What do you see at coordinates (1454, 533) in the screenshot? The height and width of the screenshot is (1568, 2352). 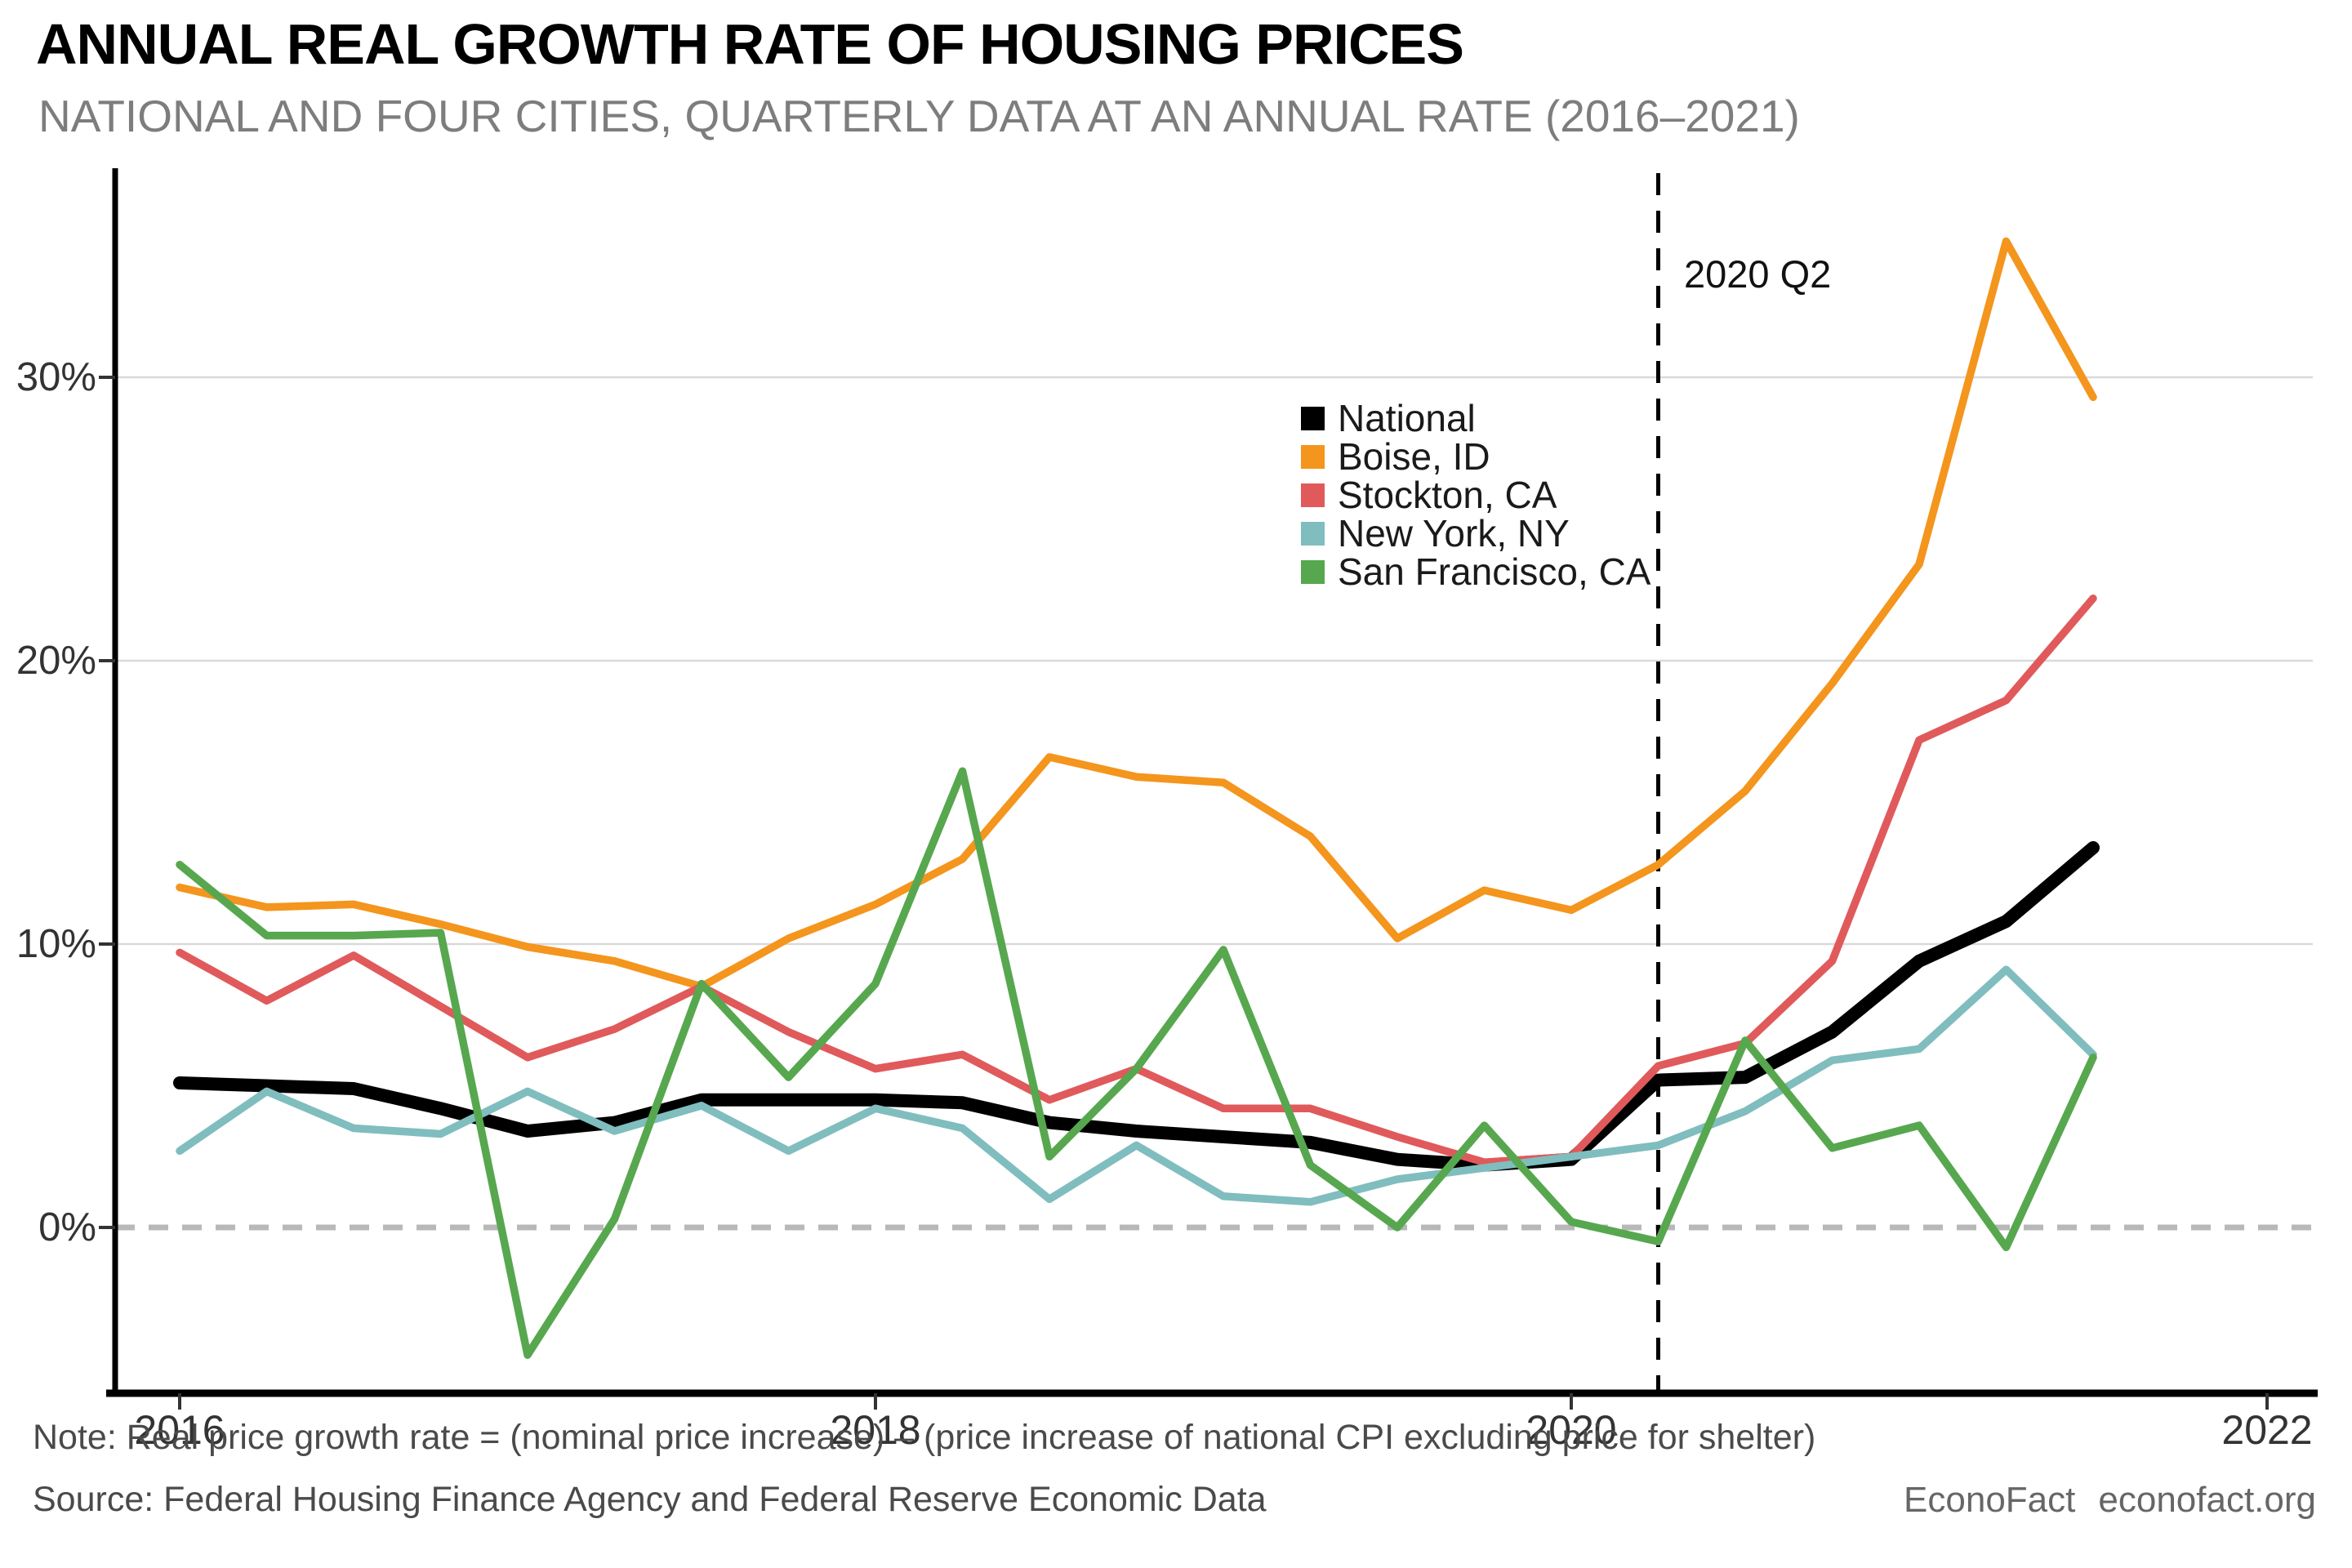 I see `legend-label: New York, NY` at bounding box center [1454, 533].